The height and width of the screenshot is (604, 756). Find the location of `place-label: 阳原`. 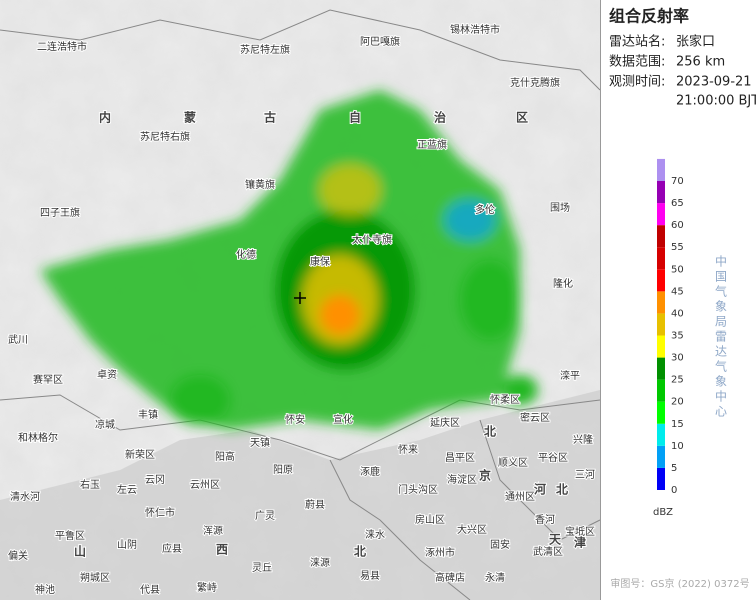

place-label: 阳原 is located at coordinates (283, 470).